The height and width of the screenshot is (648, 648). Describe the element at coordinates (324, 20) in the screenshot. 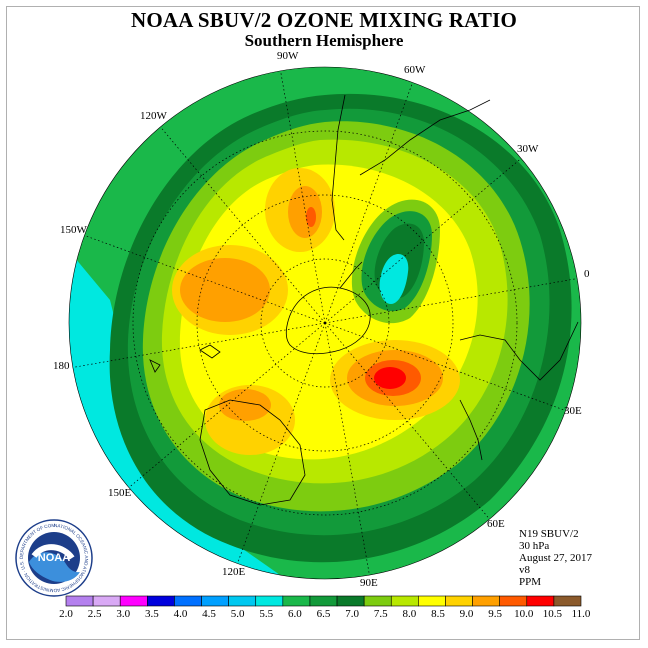

I see `map-title: NOAA SBUV/2 OZONE MIXING RATIO` at that location.